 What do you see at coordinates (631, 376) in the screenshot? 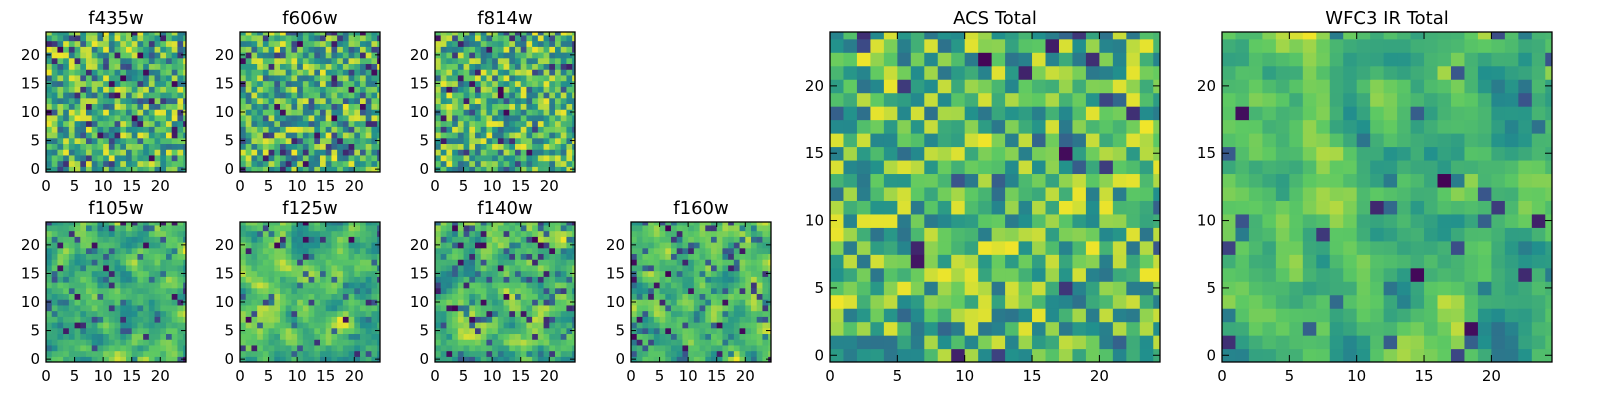
I see `x-tick-label: 0` at bounding box center [631, 376].